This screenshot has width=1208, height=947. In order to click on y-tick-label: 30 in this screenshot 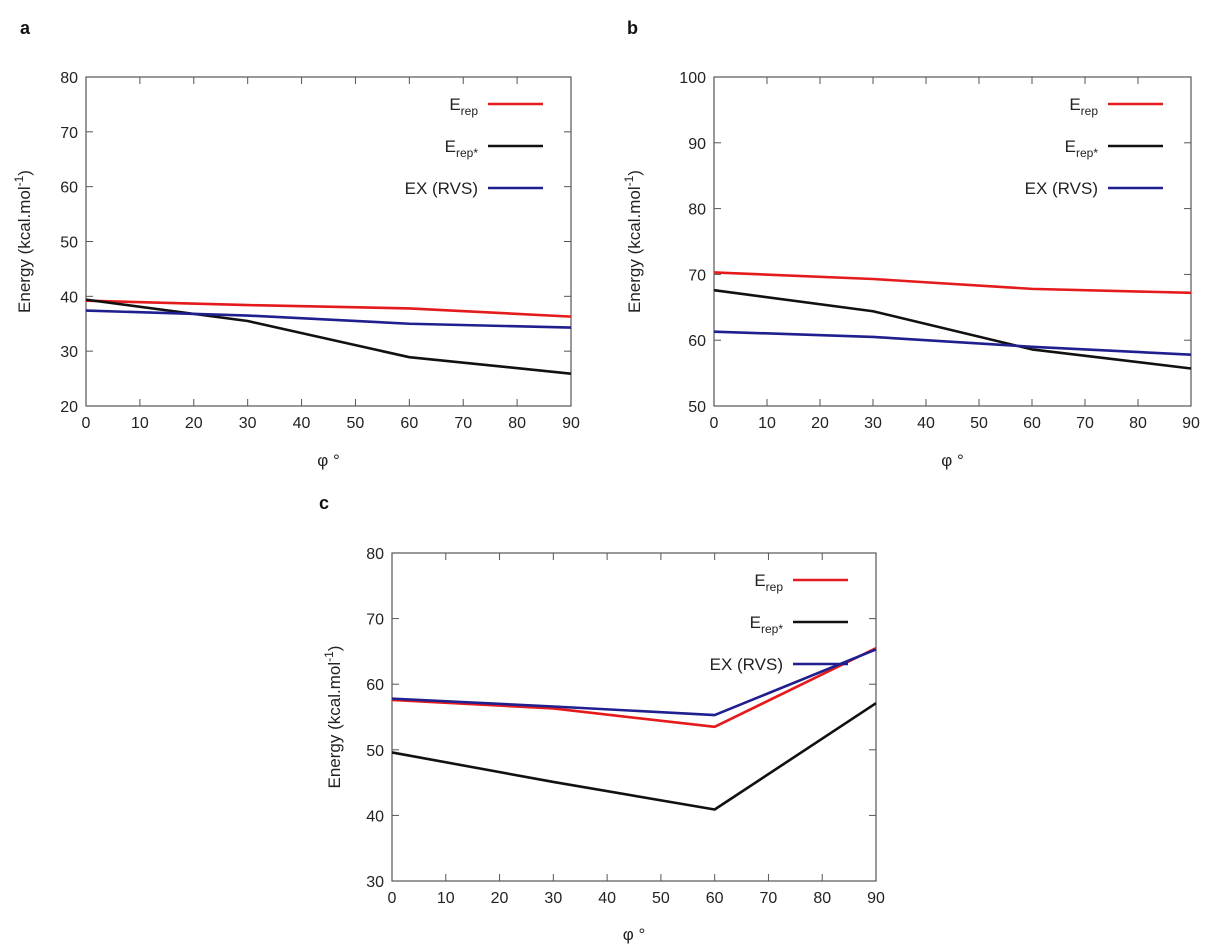, I will do `click(69, 352)`.